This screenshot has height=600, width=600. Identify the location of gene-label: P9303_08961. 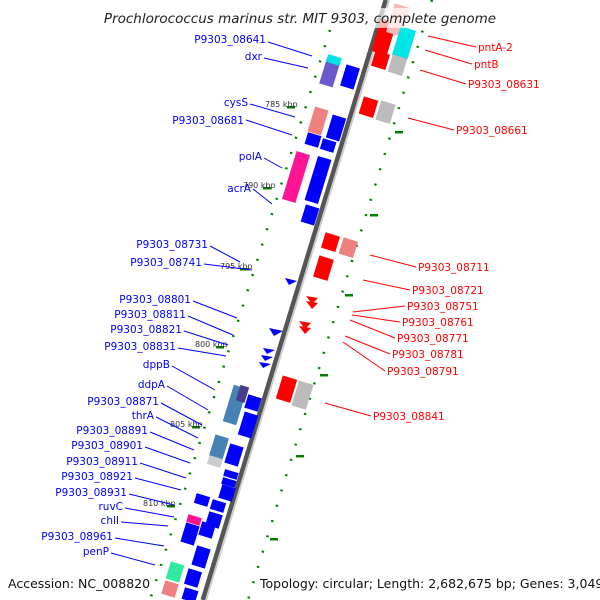
(77, 537).